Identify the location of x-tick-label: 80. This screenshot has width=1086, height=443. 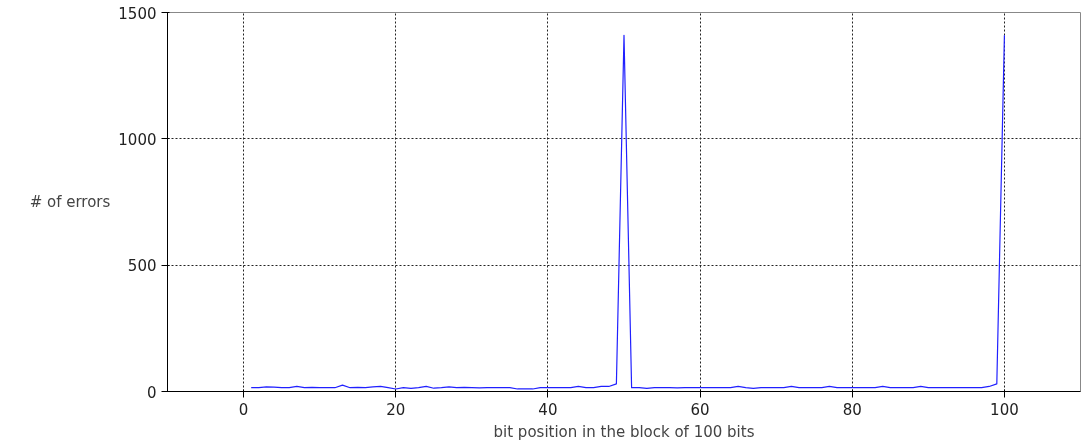
(852, 409).